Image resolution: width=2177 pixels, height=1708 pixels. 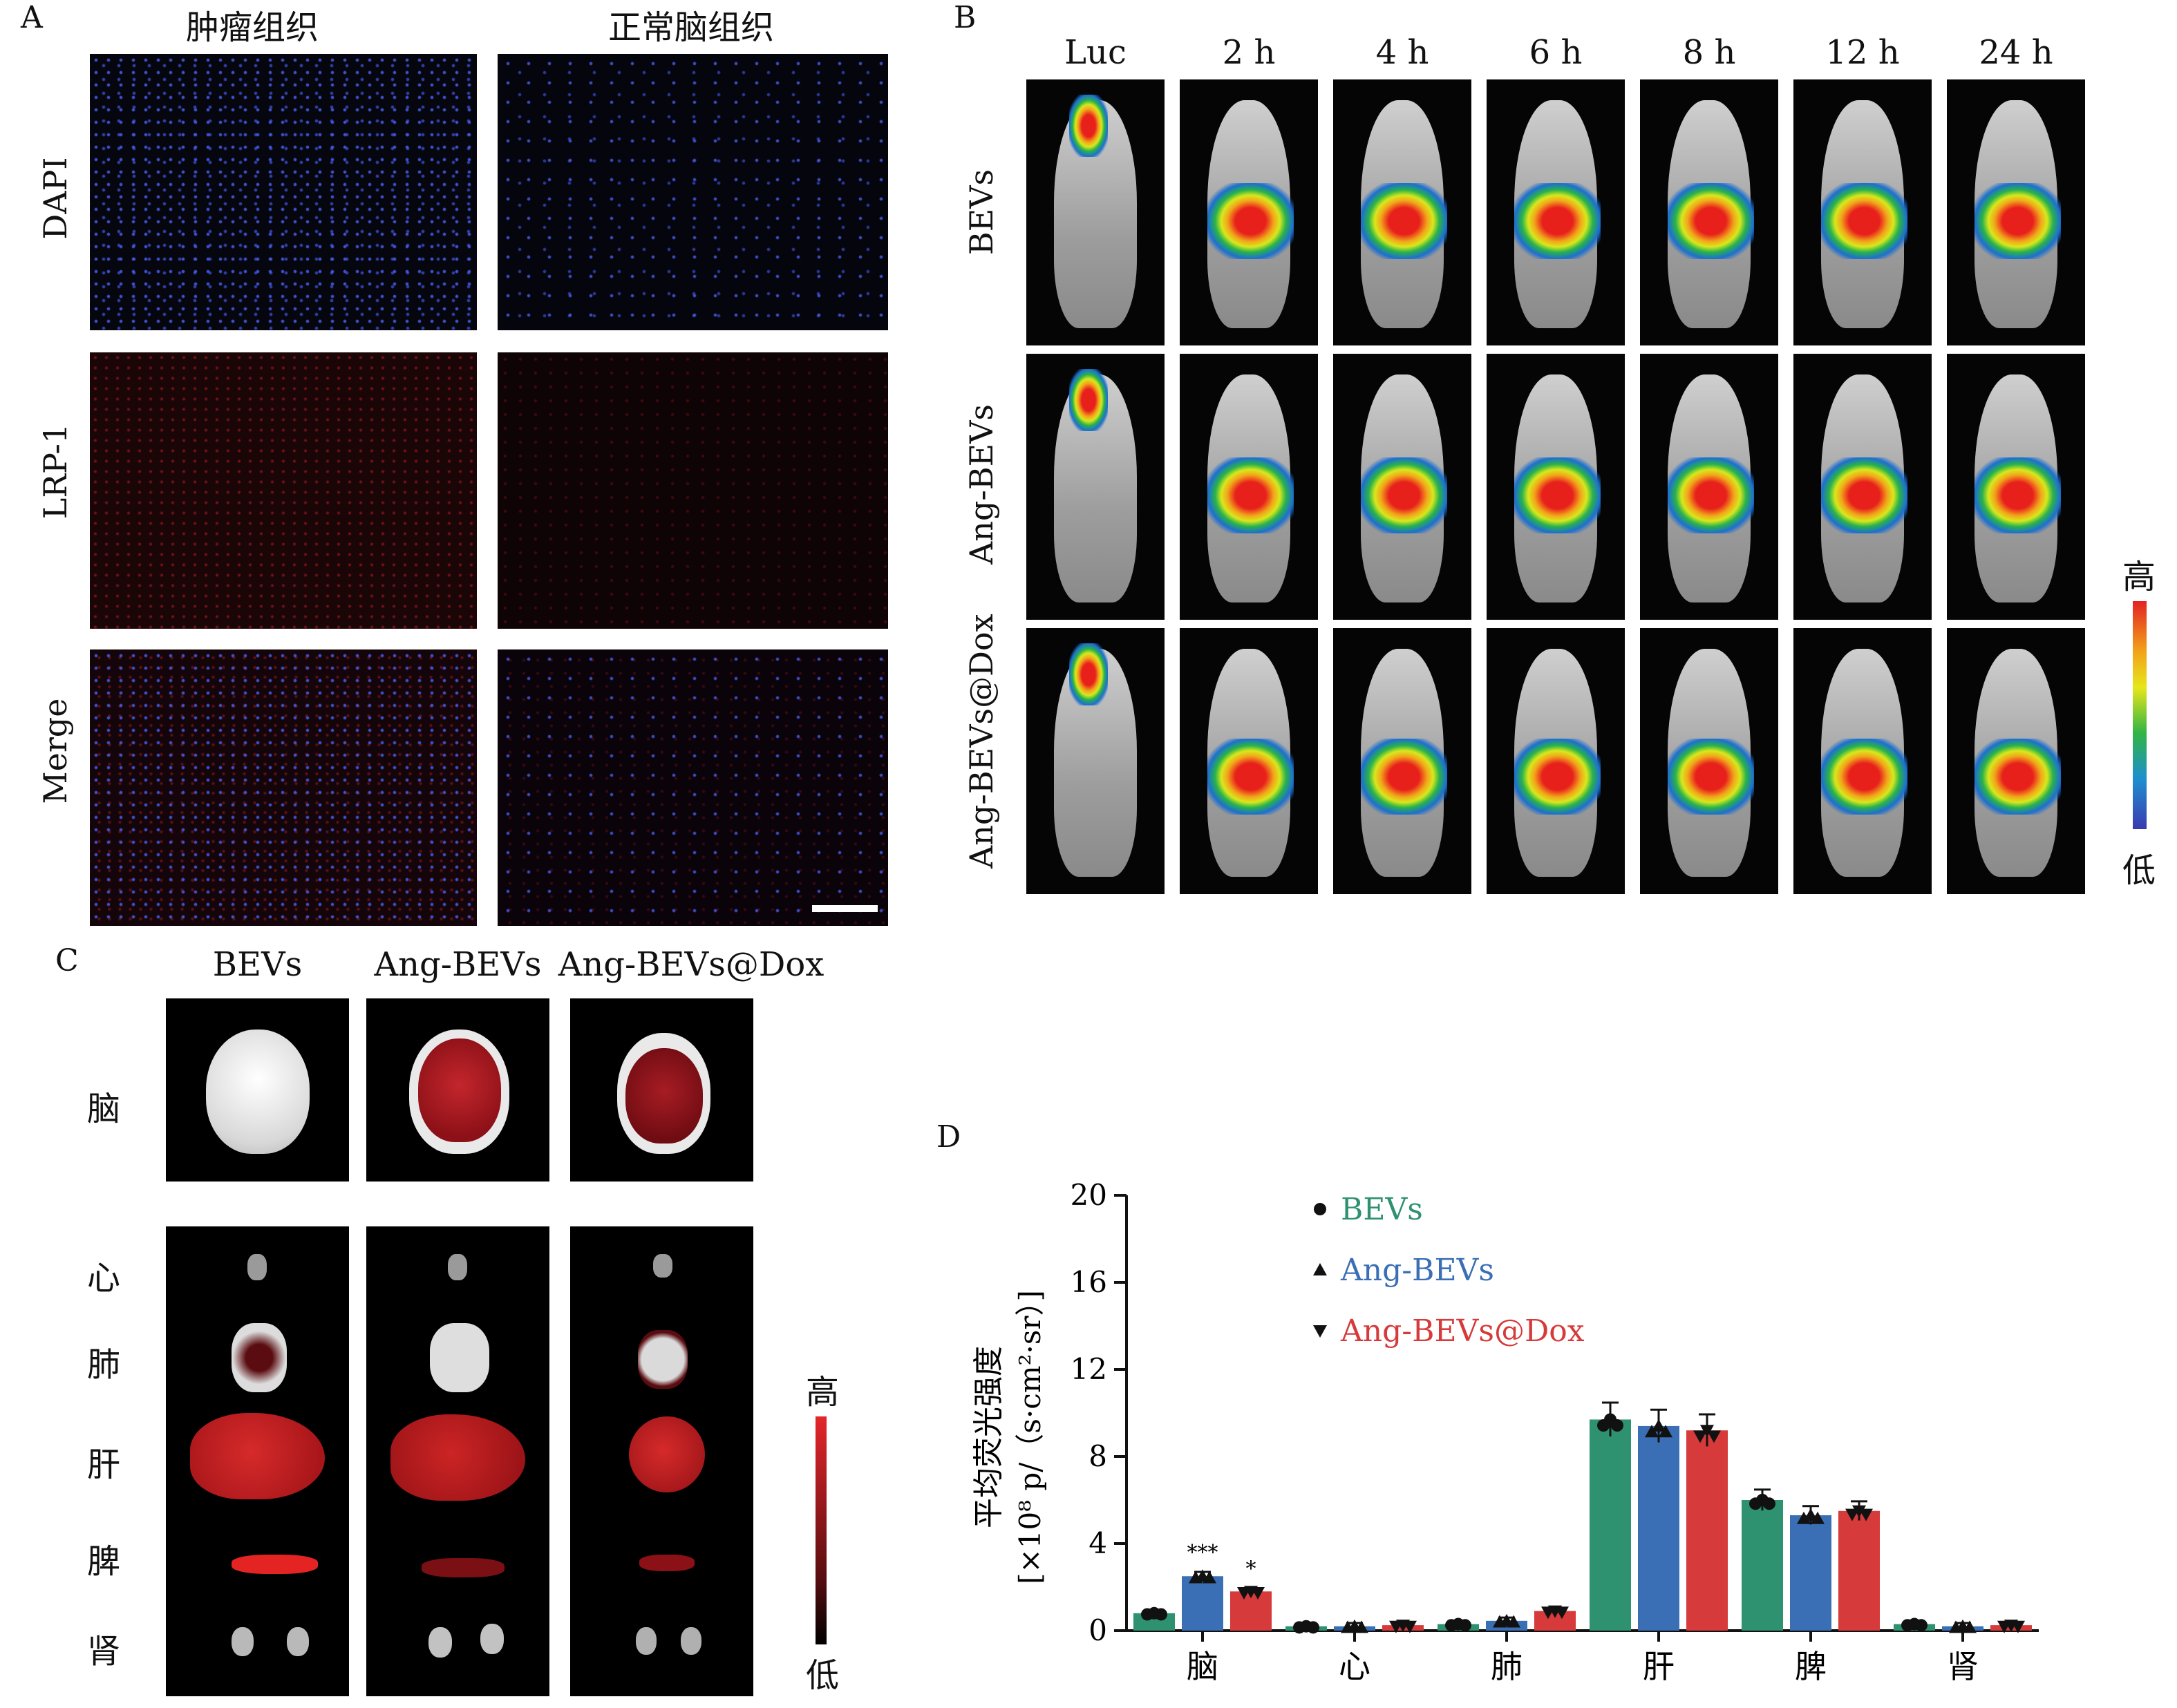 I want to click on panel-b-col-label: 12 h, so click(x=1862, y=52).